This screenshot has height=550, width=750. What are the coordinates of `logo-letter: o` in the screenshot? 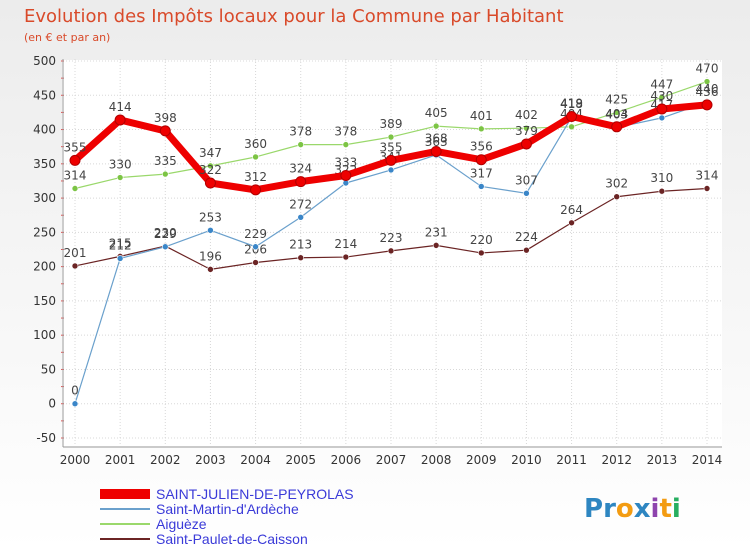 It's located at (625, 509).